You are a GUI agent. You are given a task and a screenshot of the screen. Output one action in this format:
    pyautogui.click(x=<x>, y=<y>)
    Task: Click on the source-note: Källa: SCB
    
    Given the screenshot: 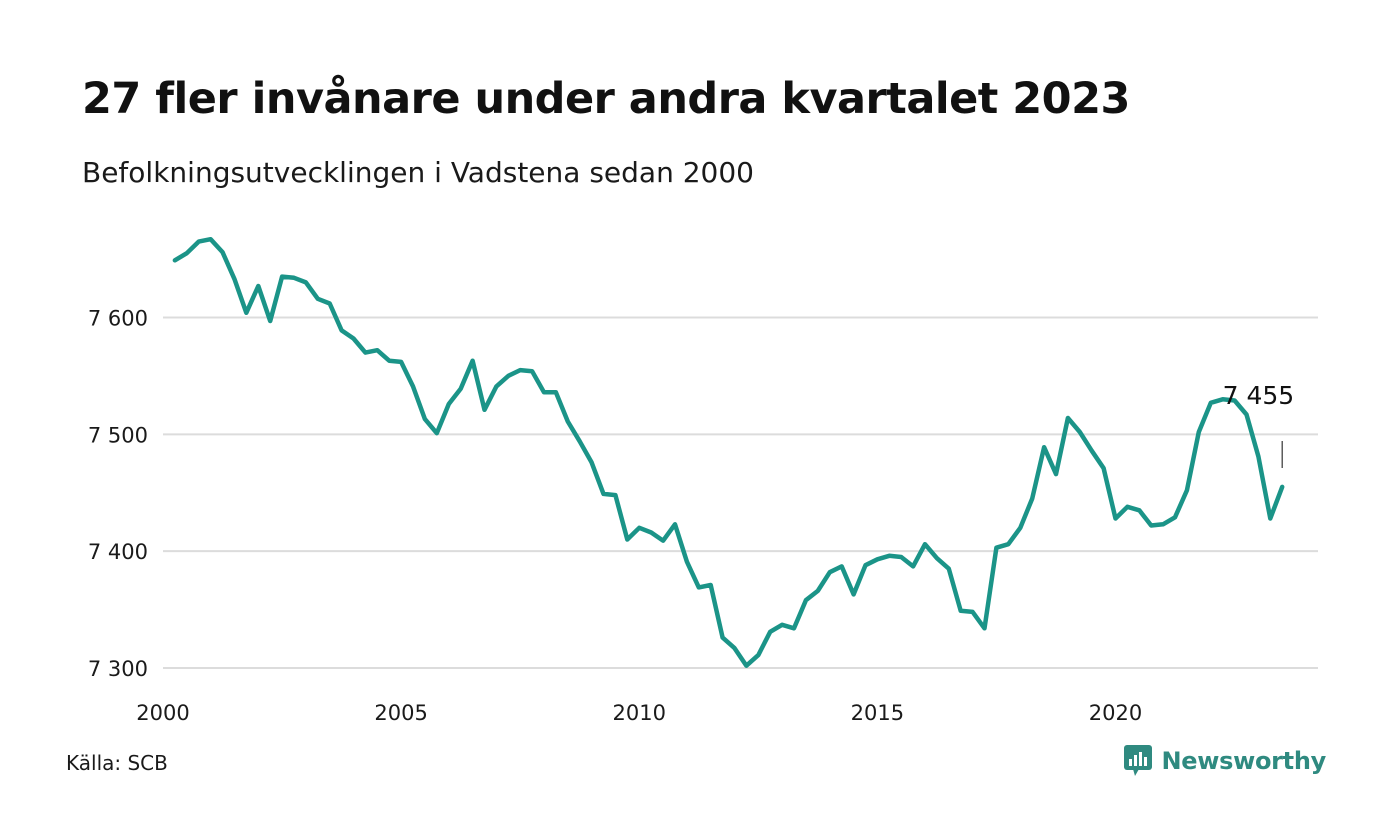 What is the action you would take?
    pyautogui.click(x=117, y=763)
    